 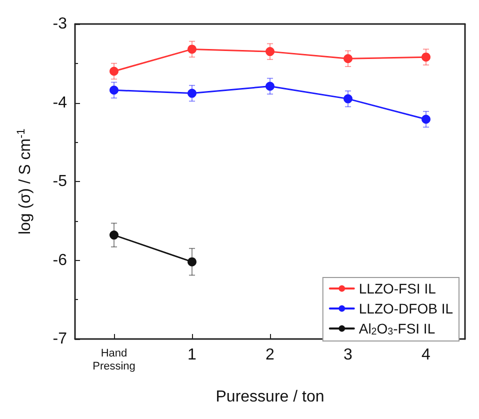 What do you see at coordinates (426, 355) in the screenshot?
I see `x-tick-label: 4` at bounding box center [426, 355].